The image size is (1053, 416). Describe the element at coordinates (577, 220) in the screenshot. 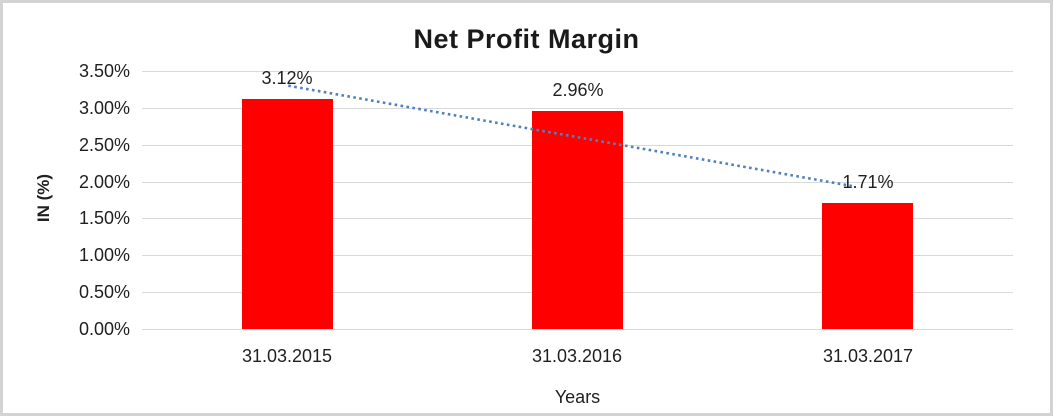

I see `bar-31.03.2016` at that location.